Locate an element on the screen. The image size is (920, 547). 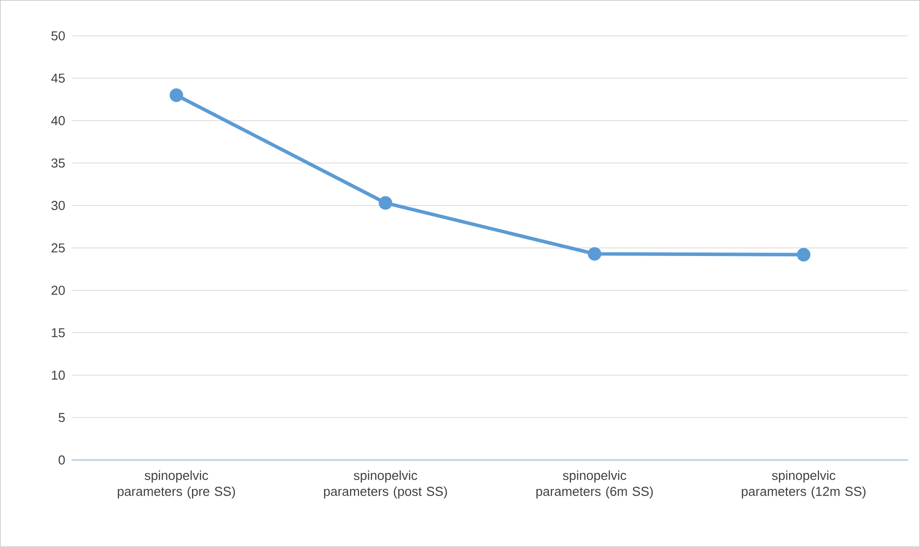
y-tick-label: 45 is located at coordinates (58, 78).